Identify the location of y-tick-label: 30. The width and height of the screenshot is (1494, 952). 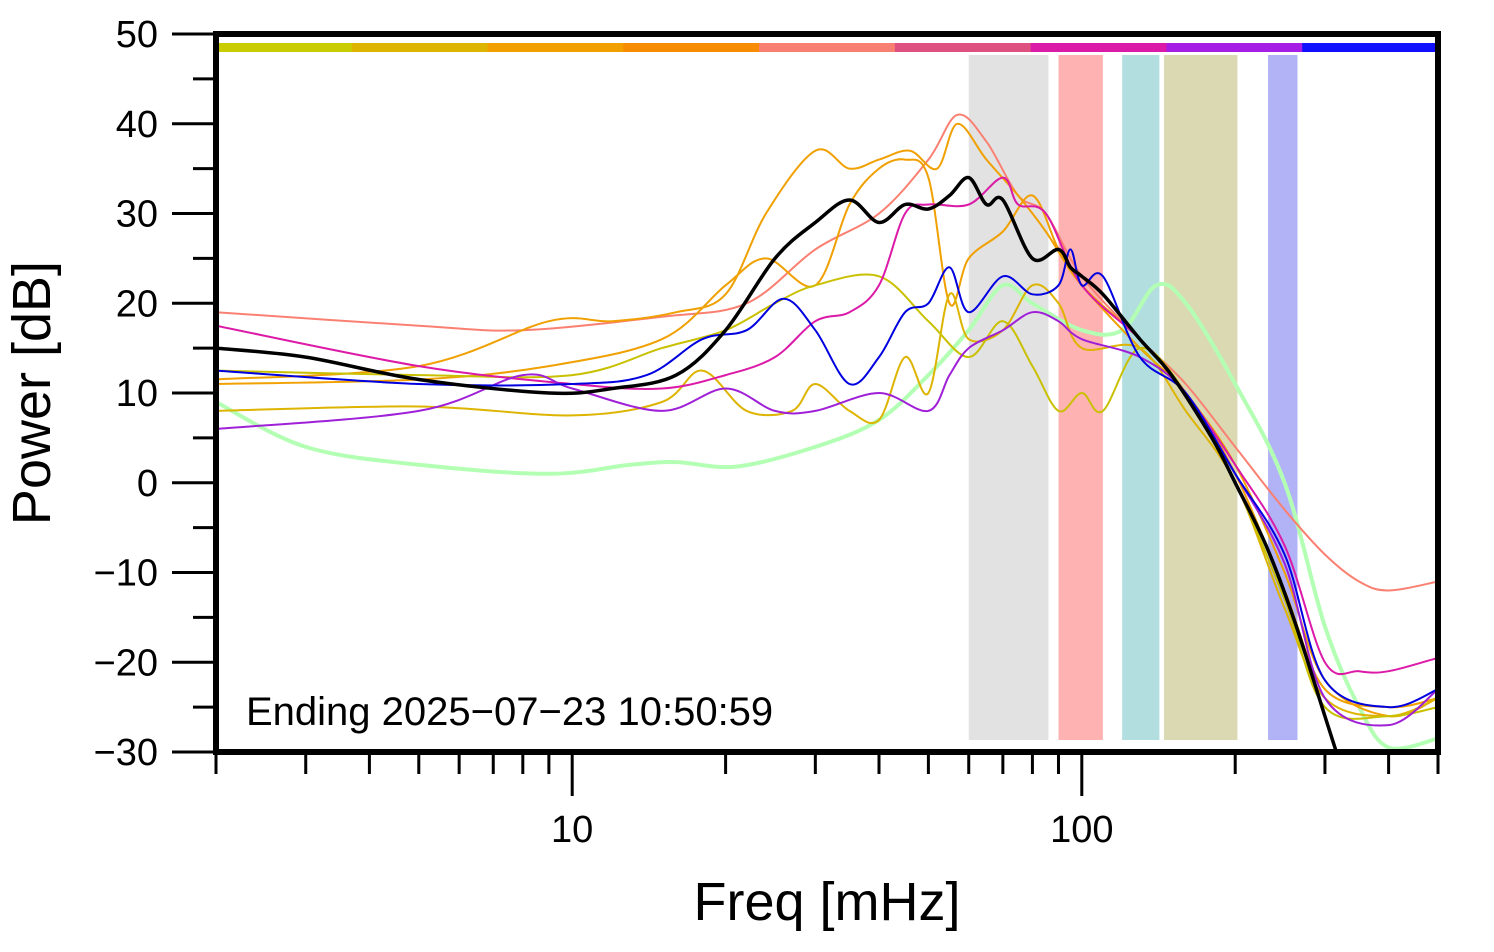
(137, 215).